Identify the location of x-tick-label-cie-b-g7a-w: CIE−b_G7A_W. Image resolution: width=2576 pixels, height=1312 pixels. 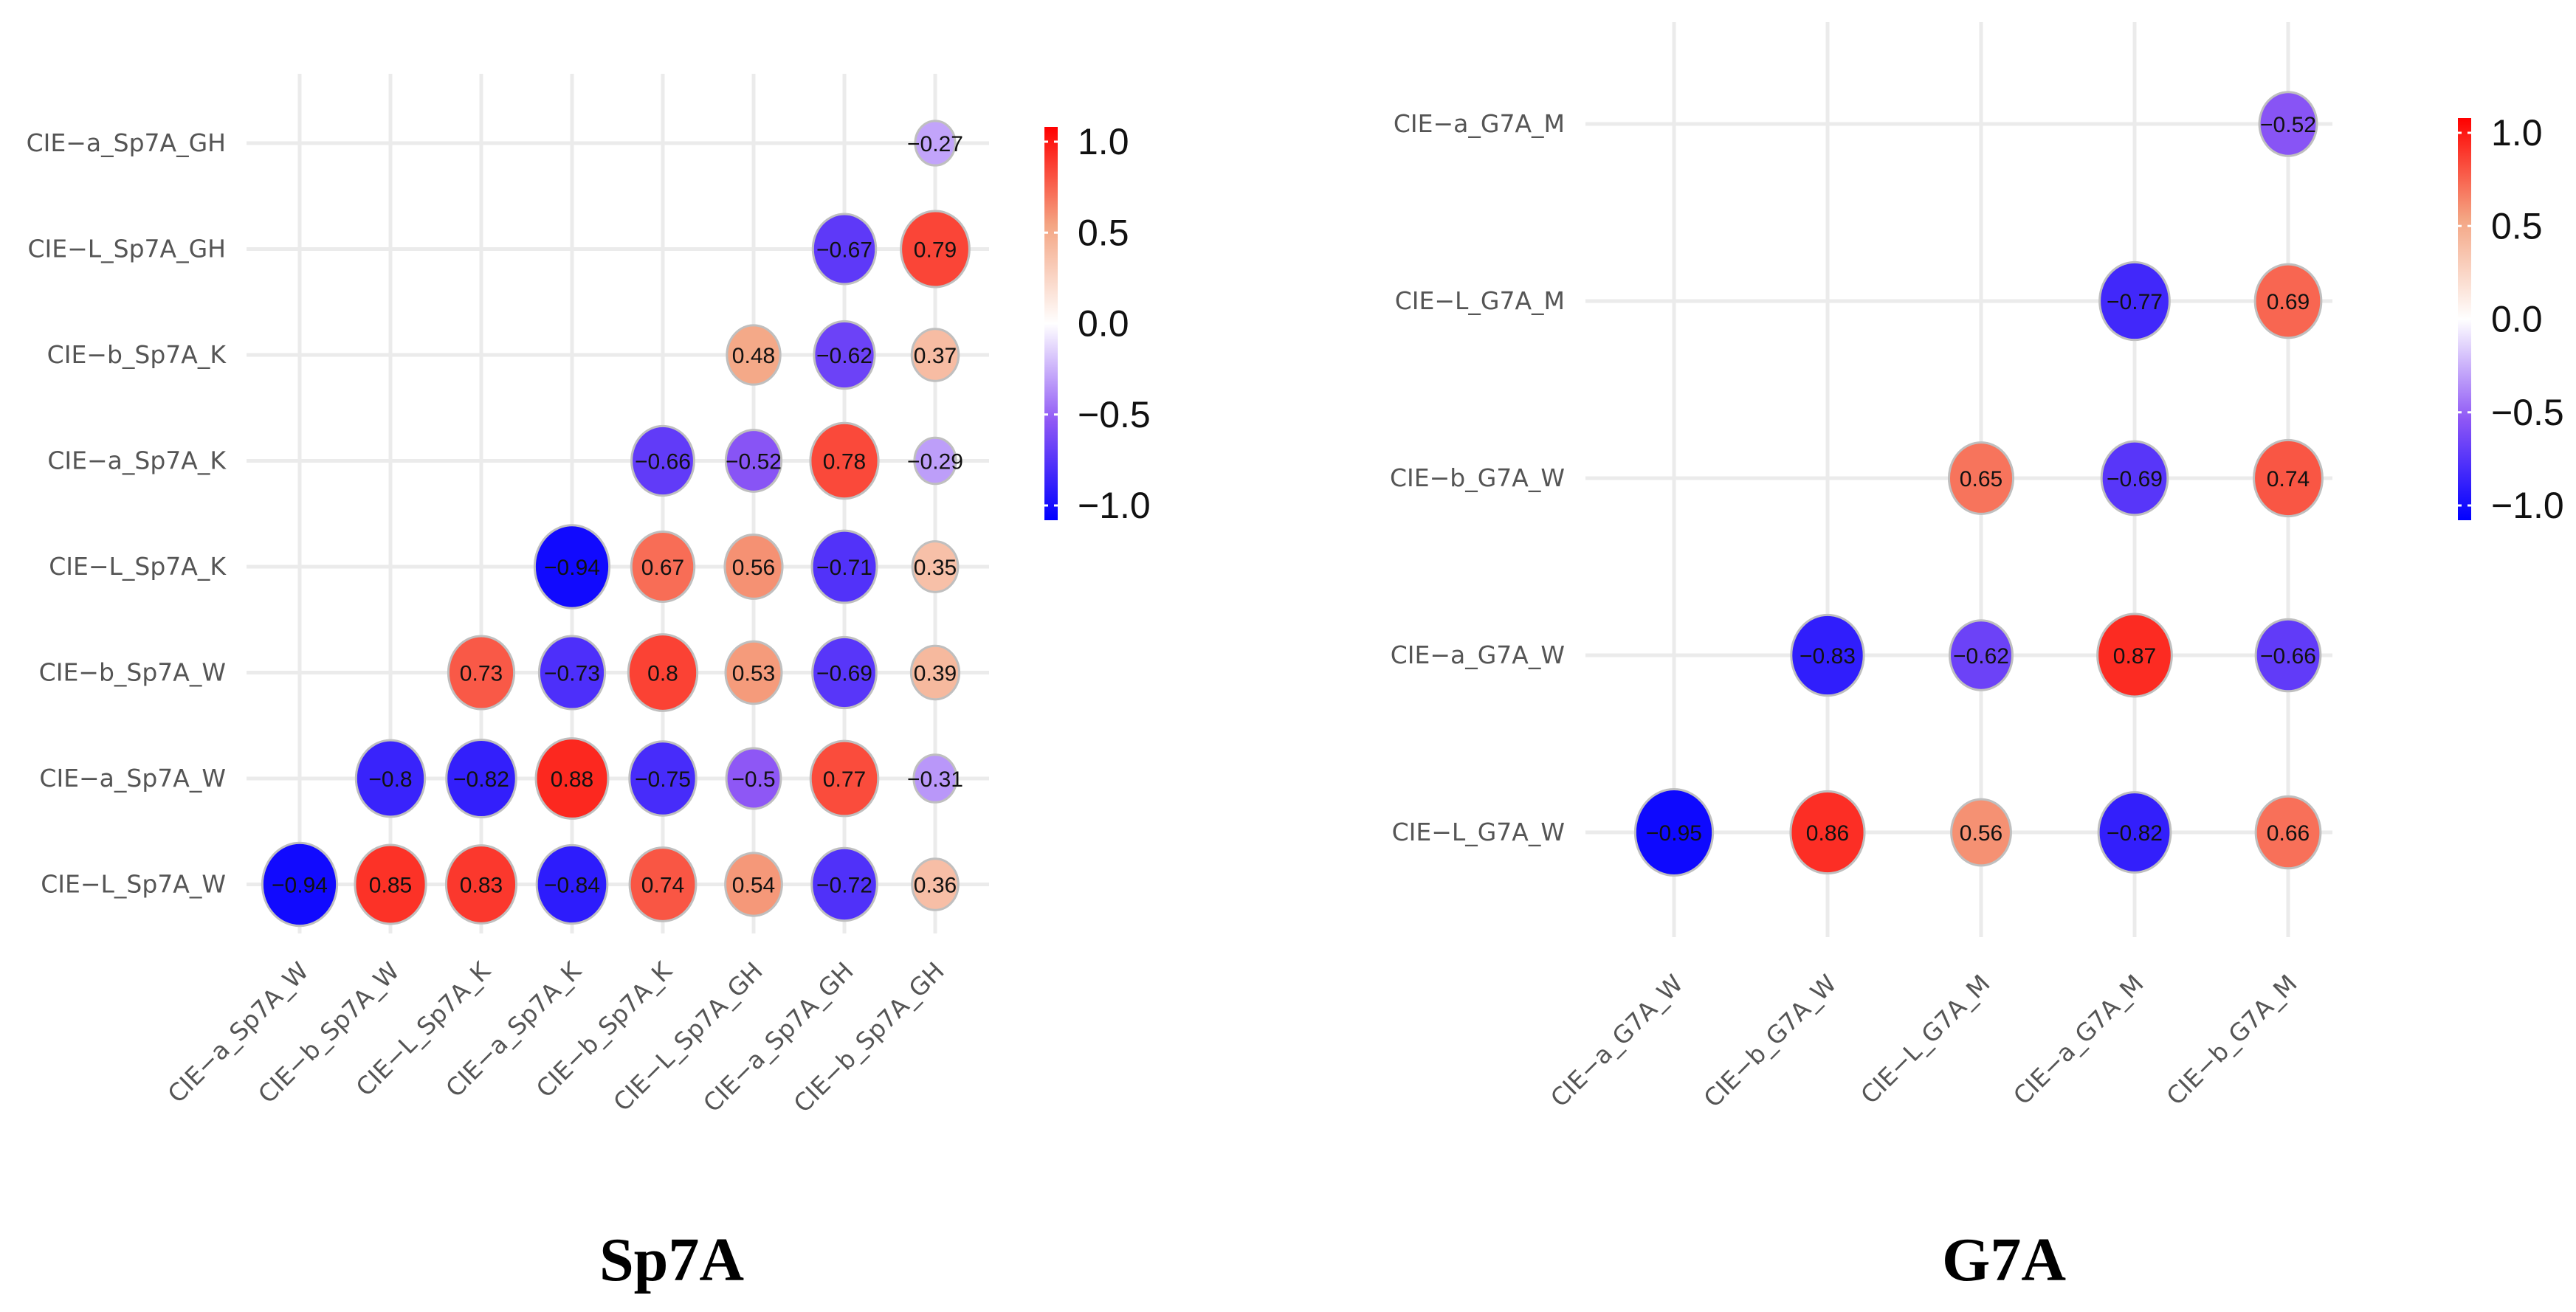
(1770, 1041).